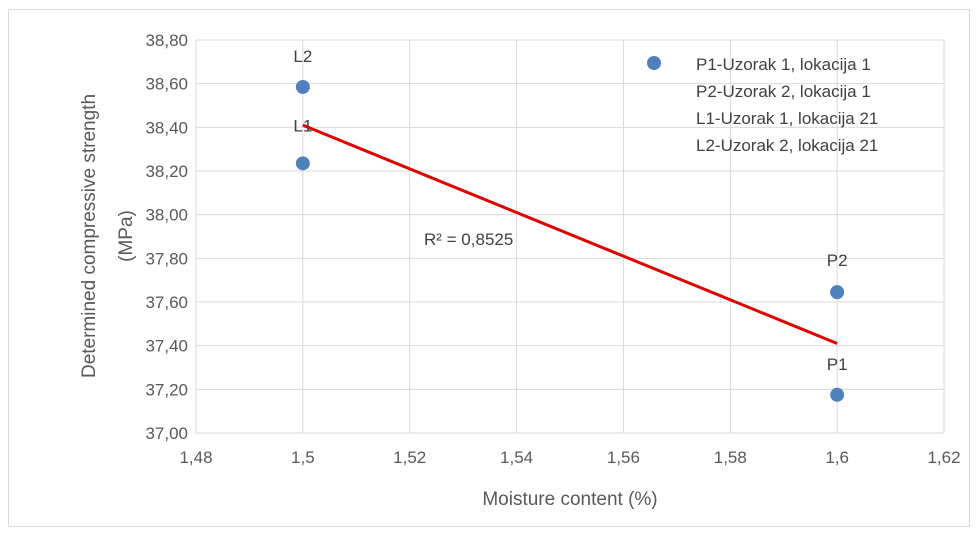 The image size is (980, 536). What do you see at coordinates (166, 171) in the screenshot?
I see `y-tick-label: 38,20` at bounding box center [166, 171].